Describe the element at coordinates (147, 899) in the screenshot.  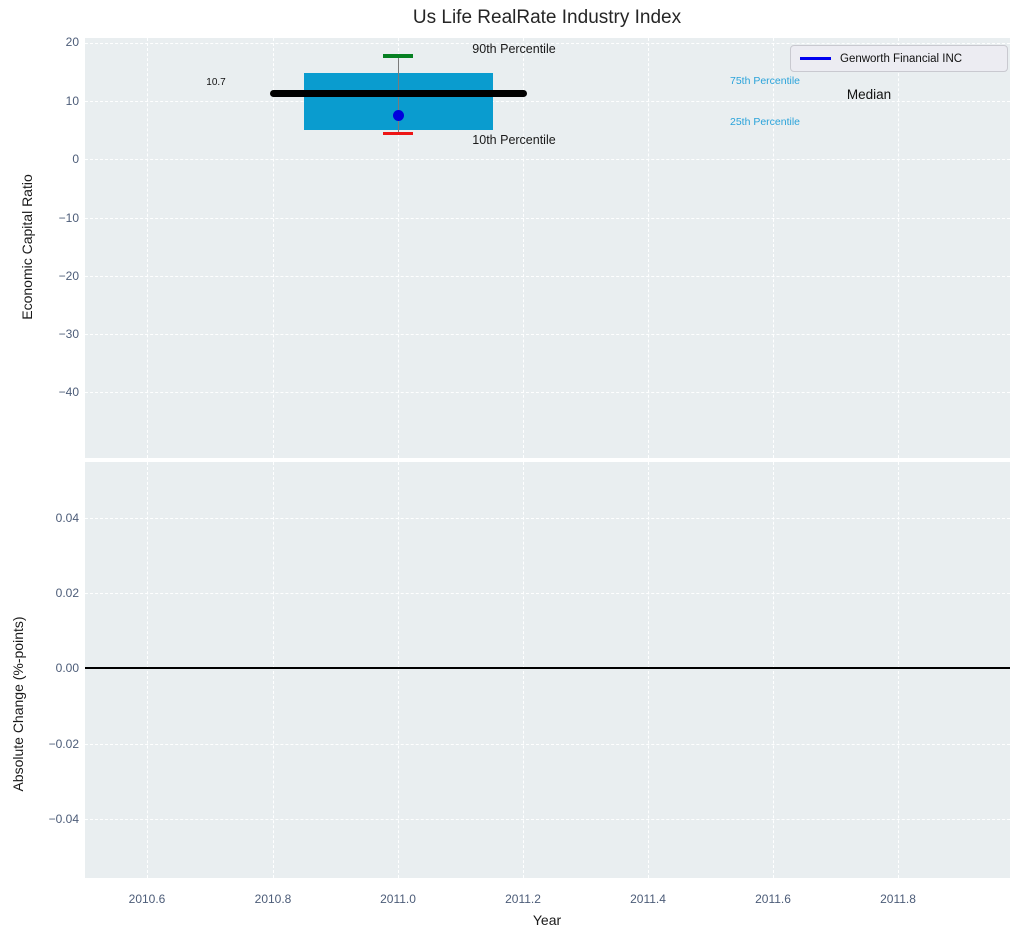
I see `xtick: 2010.6` at that location.